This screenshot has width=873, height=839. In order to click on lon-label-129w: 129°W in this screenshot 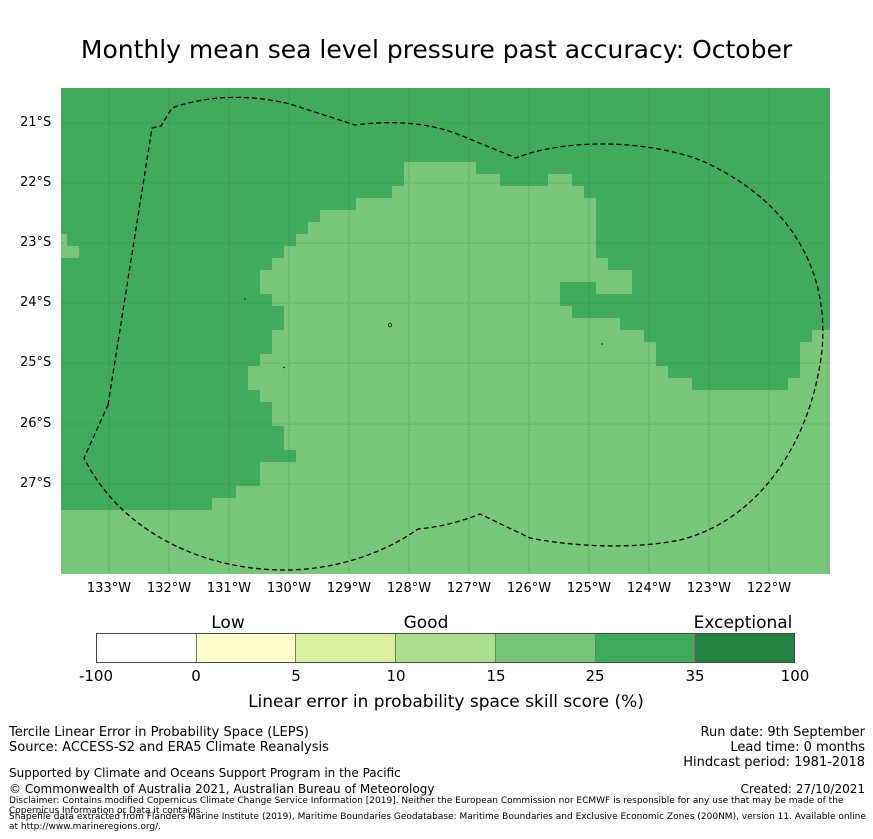, I will do `click(349, 588)`.